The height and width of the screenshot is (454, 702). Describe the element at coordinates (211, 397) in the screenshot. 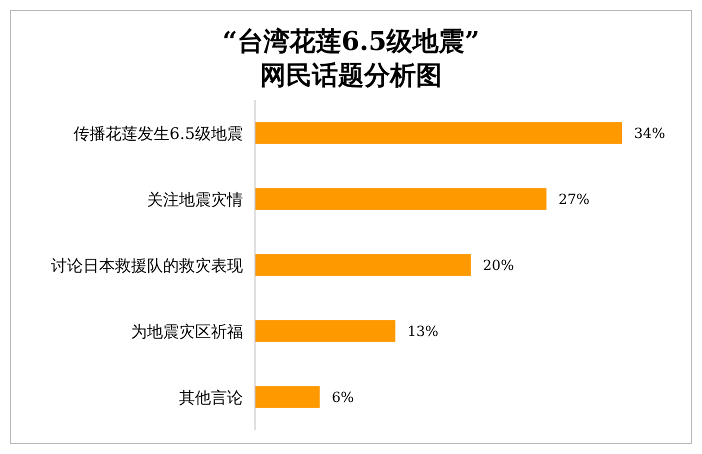

I see `y-tick-label: 其他言论` at that location.